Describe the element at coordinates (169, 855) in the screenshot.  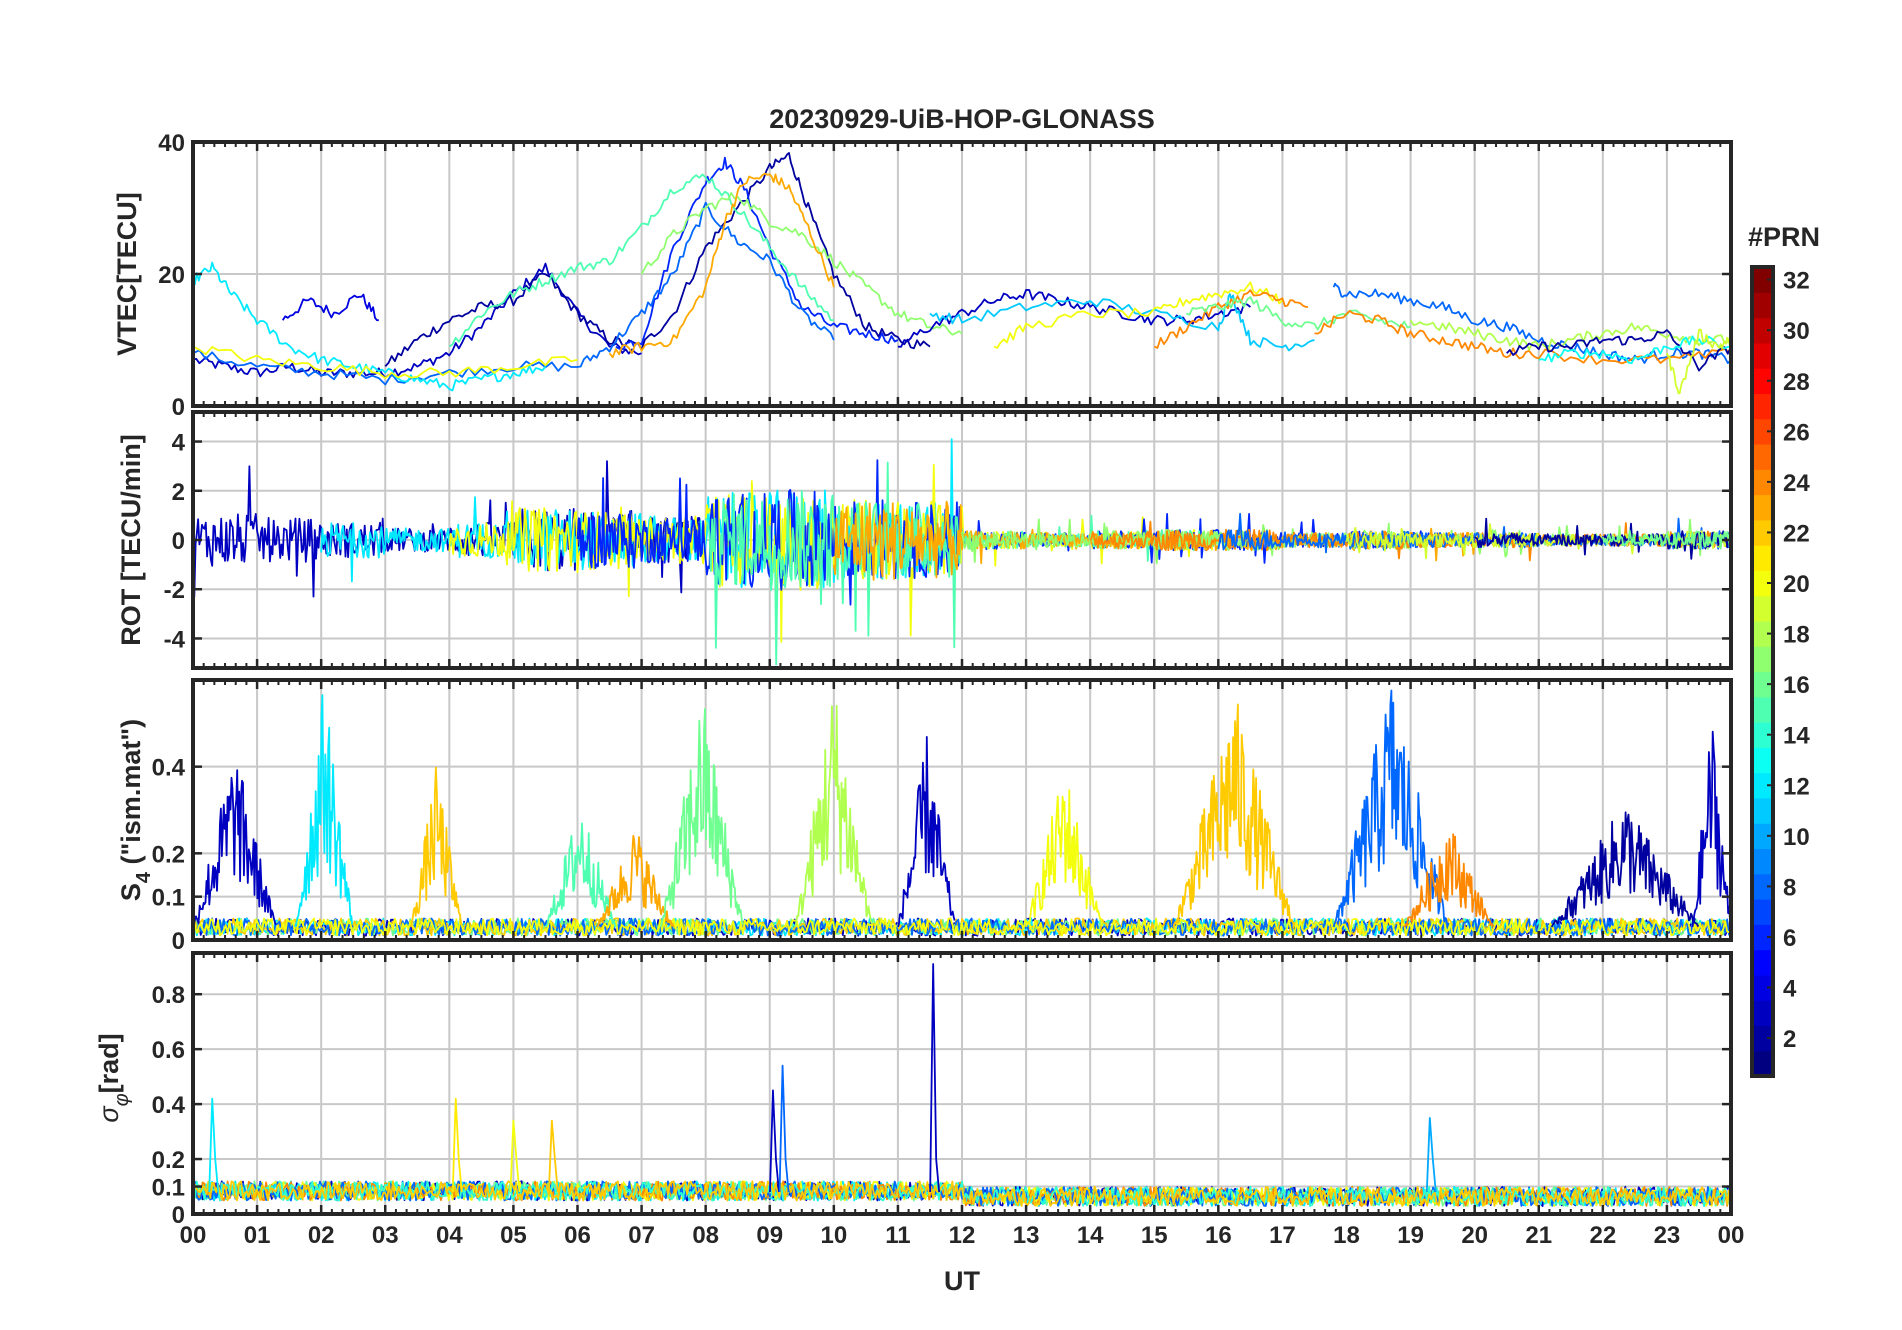
I see `s4-y-tick-labels: 0 0.1 0.2 0.4` at that location.